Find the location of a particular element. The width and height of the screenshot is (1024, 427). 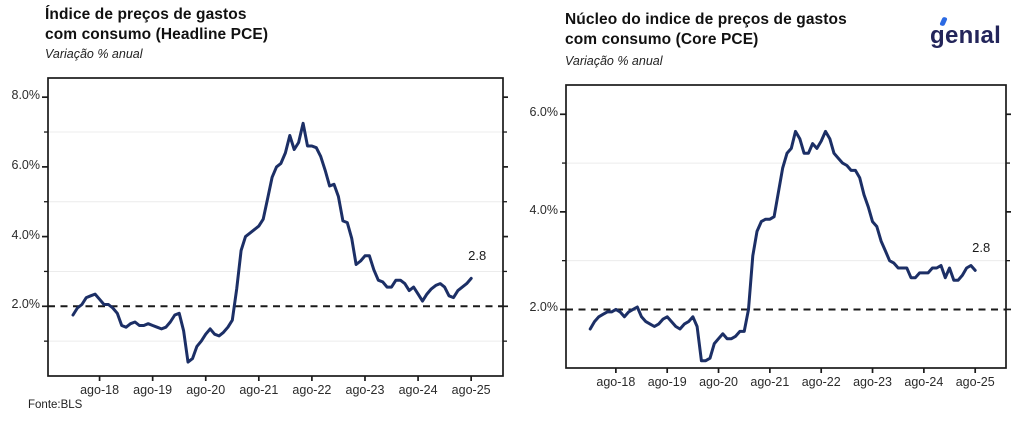

title-line-1: Índice de preços de gastos is located at coordinates (146, 14).